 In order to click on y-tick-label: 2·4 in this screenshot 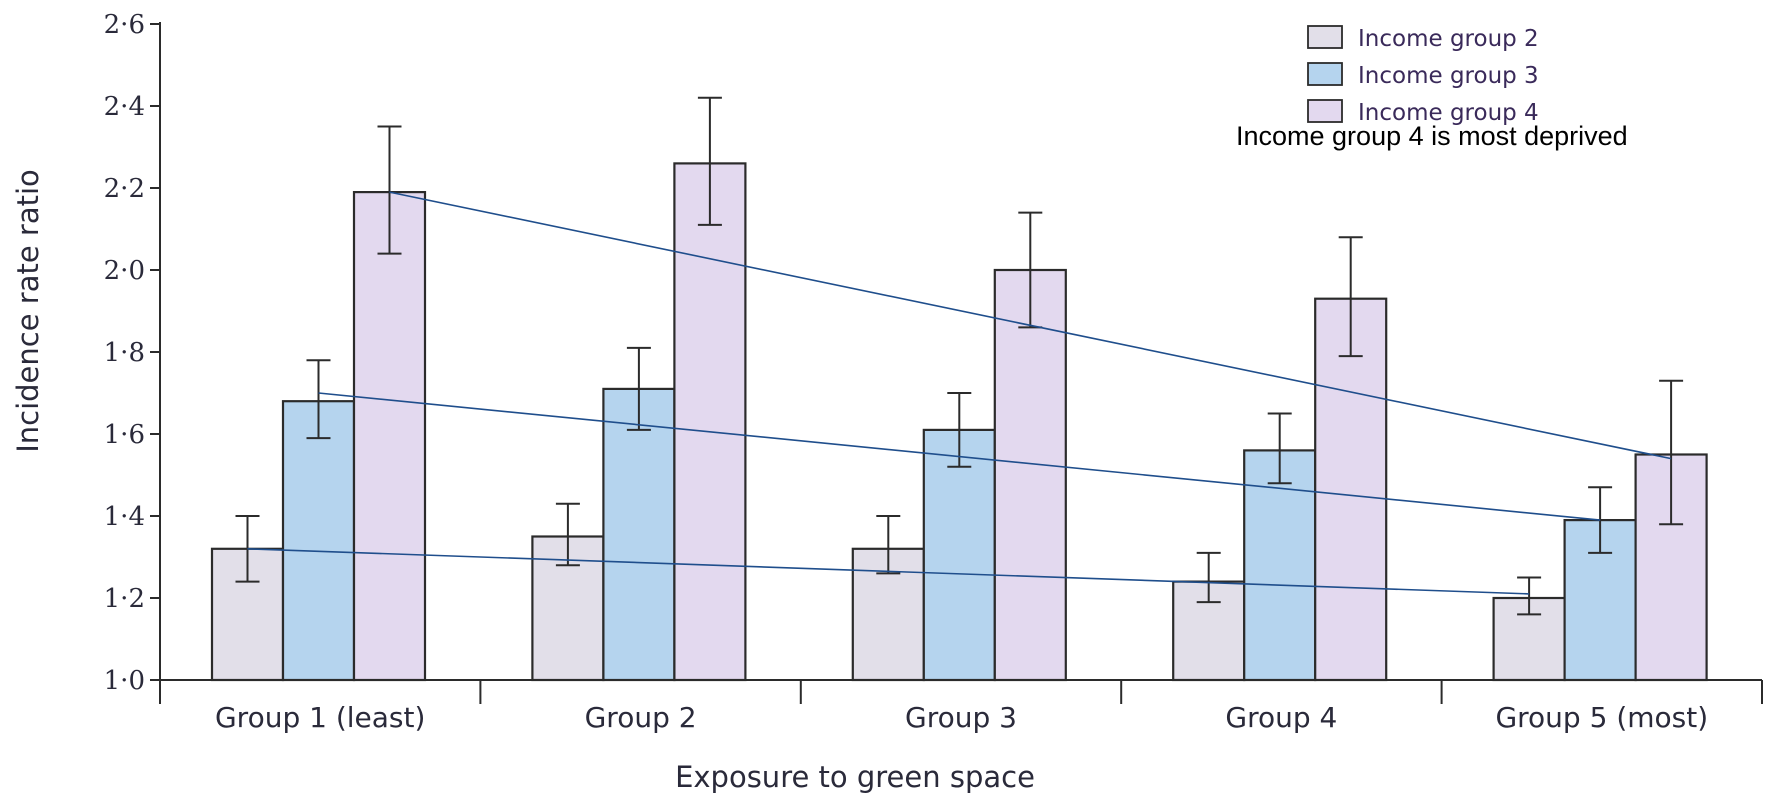, I will do `click(124, 107)`.